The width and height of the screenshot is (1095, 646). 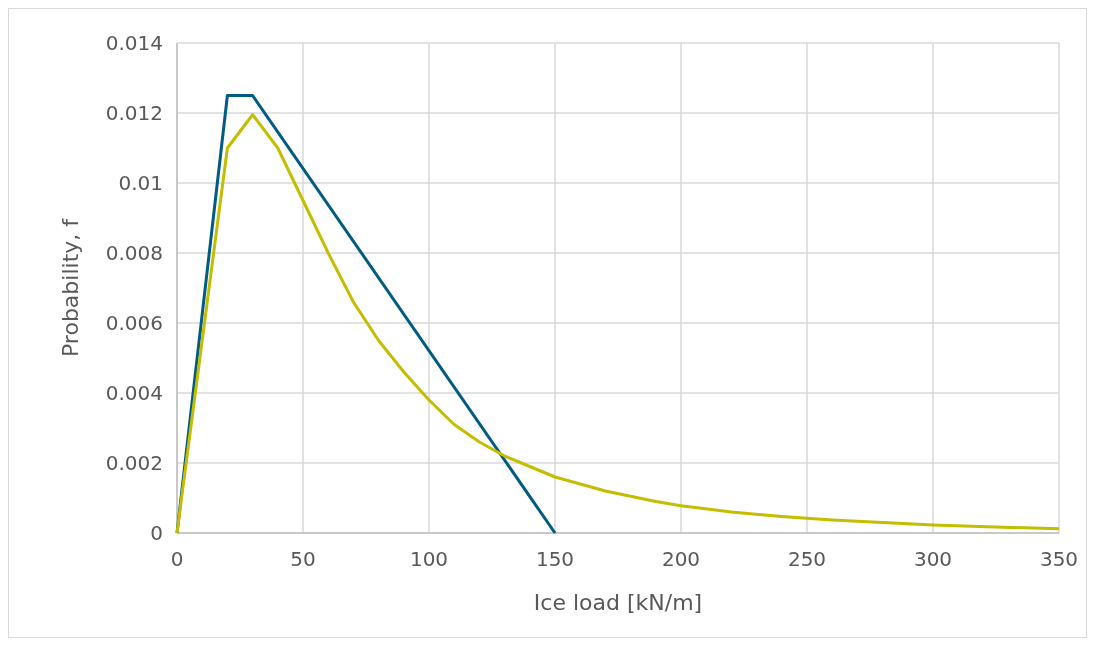 What do you see at coordinates (134, 323) in the screenshot?
I see `y-tick-label: 0.006` at bounding box center [134, 323].